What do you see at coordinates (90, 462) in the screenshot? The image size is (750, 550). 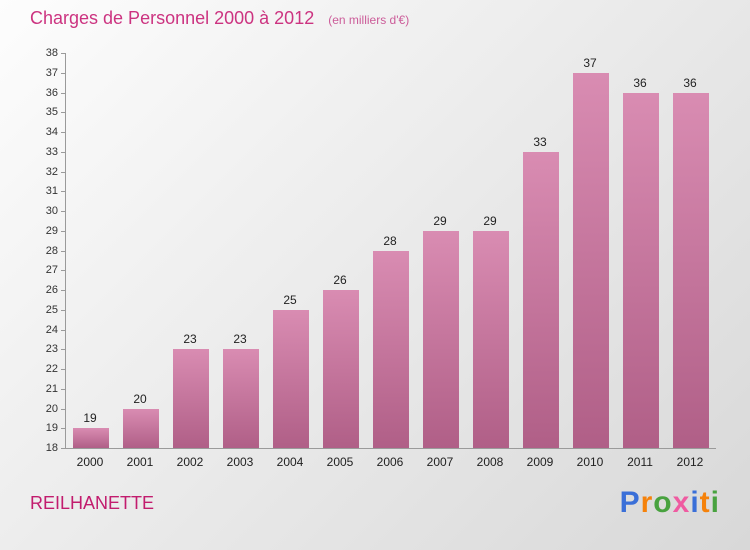 I see `x-axis-label: 2000` at bounding box center [90, 462].